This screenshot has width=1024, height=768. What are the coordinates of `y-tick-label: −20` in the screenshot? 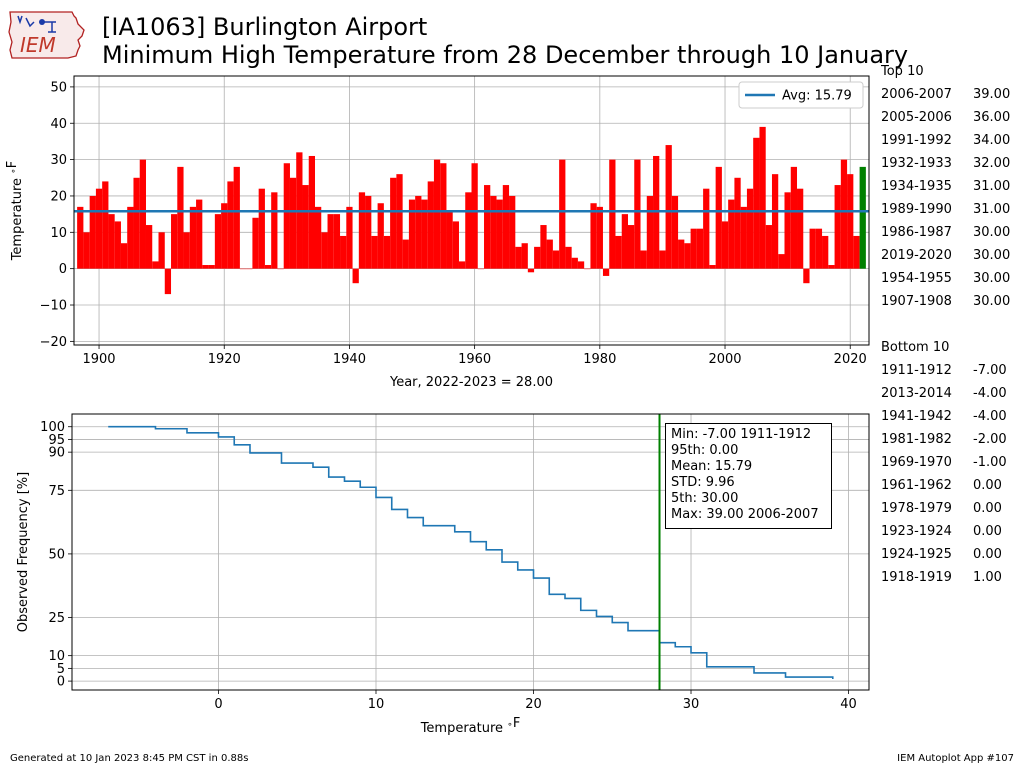 It's located at (53, 342).